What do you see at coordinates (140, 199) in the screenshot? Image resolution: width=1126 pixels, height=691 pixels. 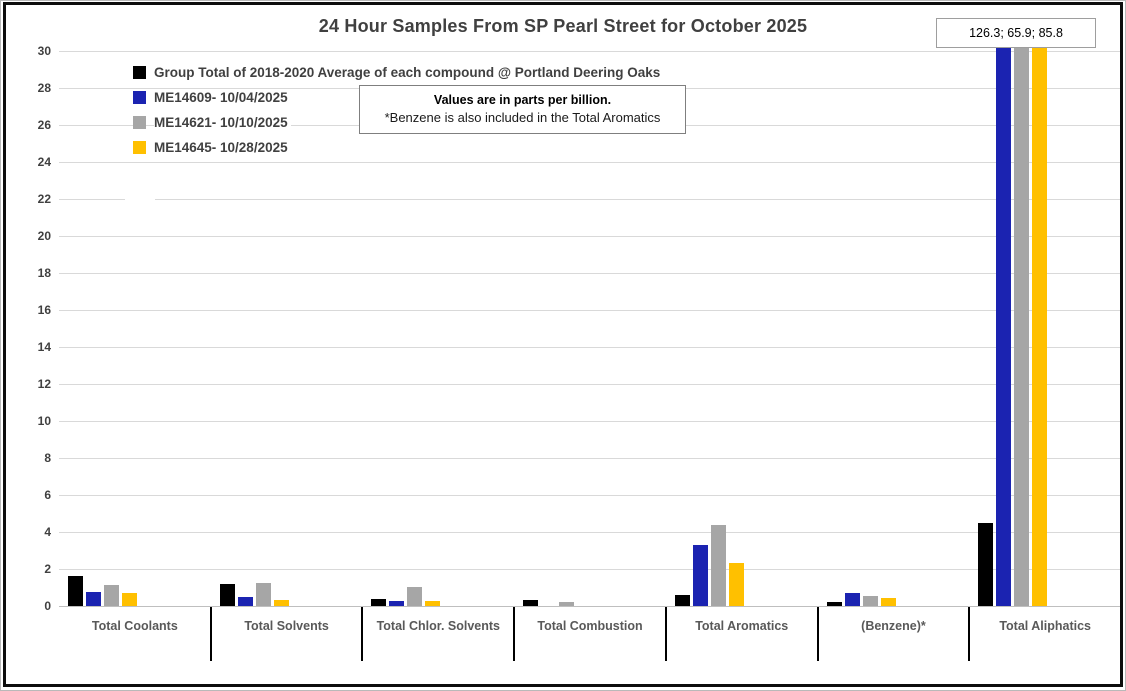 I see `gridline-gap-artifact` at bounding box center [140, 199].